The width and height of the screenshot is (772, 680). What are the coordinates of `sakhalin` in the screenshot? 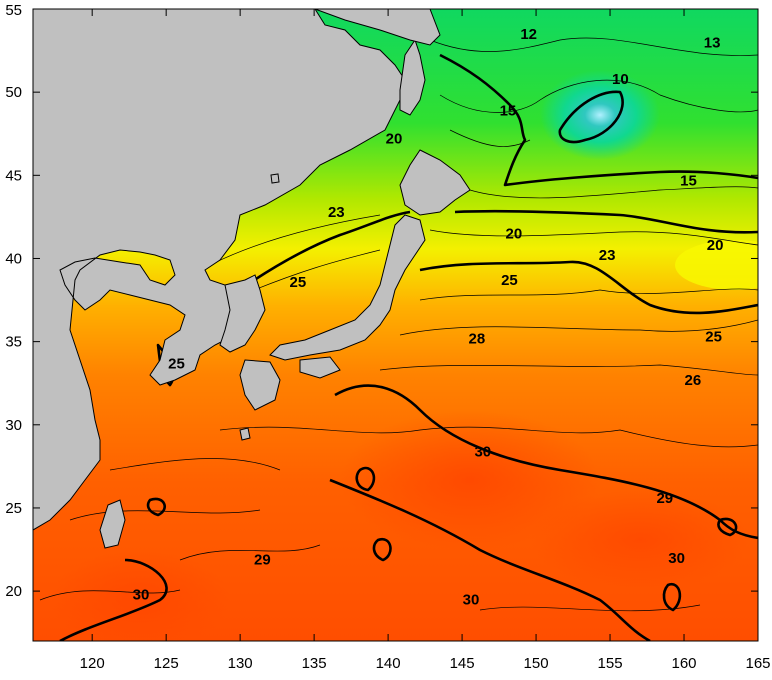 It's located at (412, 77).